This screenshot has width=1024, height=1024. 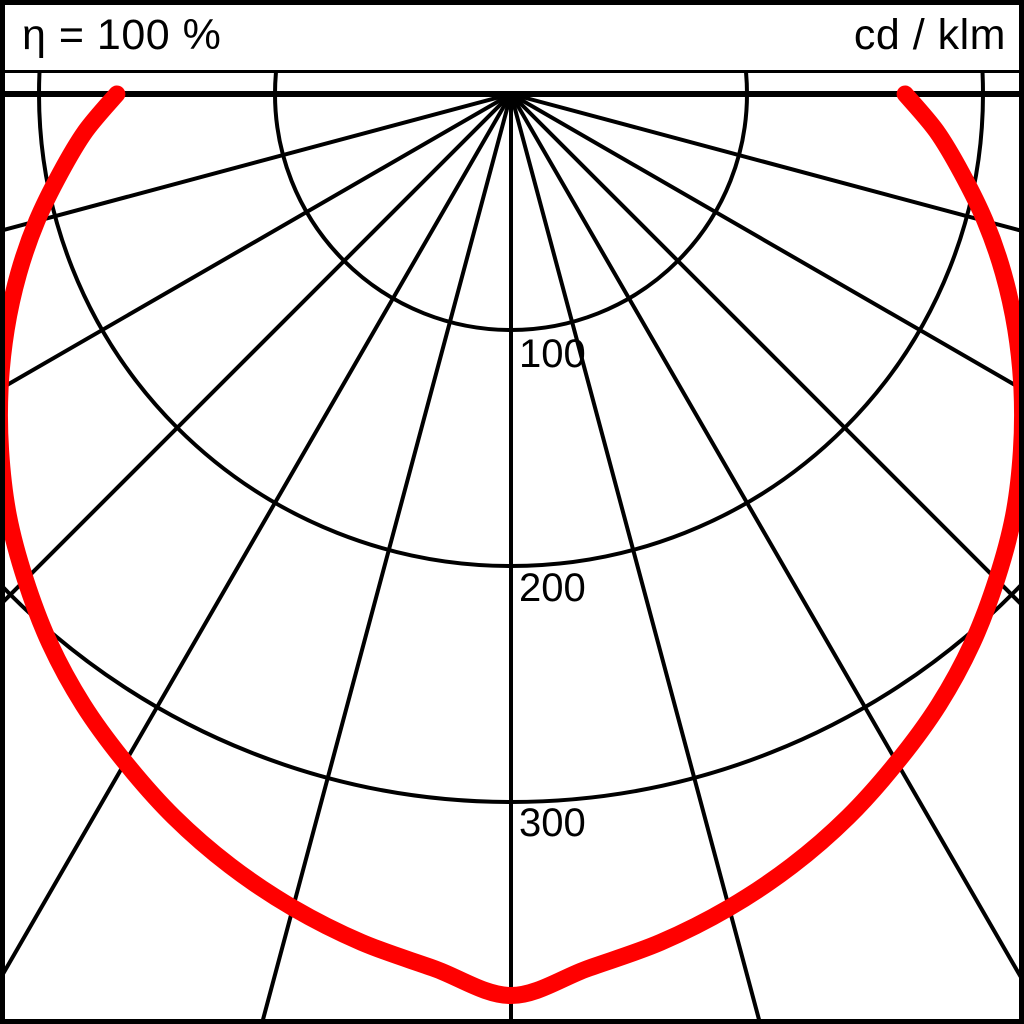 What do you see at coordinates (256, 242) in the screenshot?
I see `radial-line--60deg` at bounding box center [256, 242].